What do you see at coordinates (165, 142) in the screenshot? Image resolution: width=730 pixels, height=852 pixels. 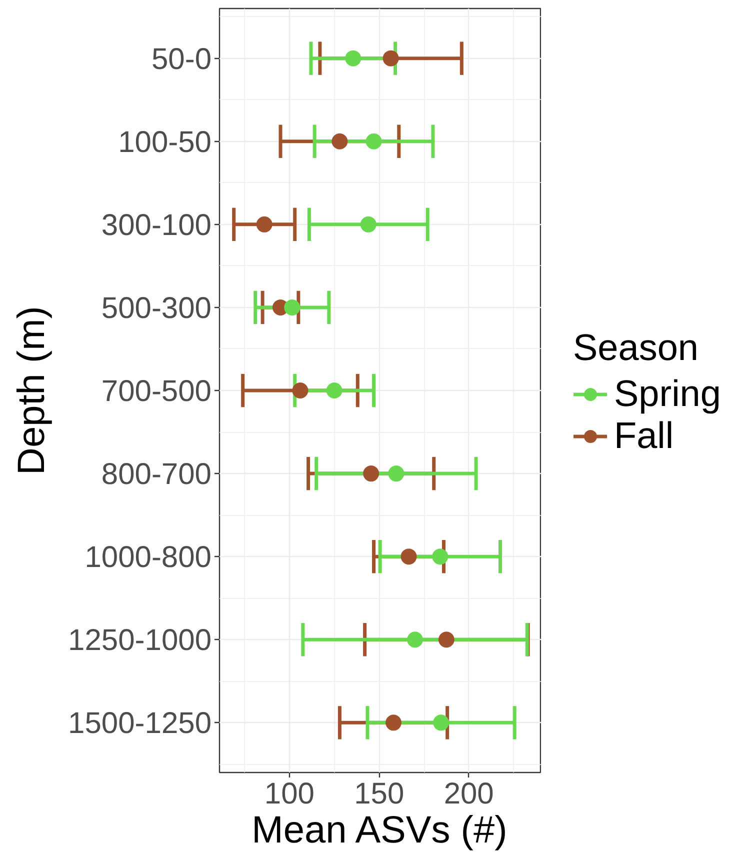 I see `y-tick-label: 100-50` at bounding box center [165, 142].